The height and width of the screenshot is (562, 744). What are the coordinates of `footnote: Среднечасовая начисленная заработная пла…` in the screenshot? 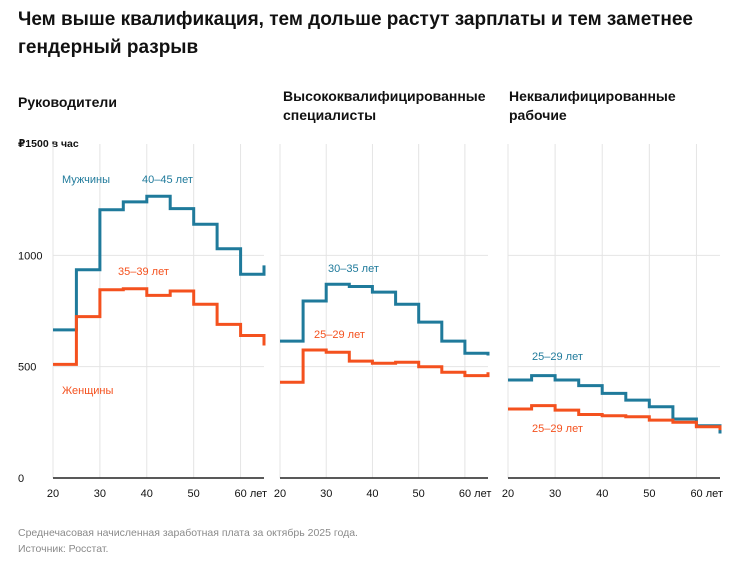 It's located at (188, 533).